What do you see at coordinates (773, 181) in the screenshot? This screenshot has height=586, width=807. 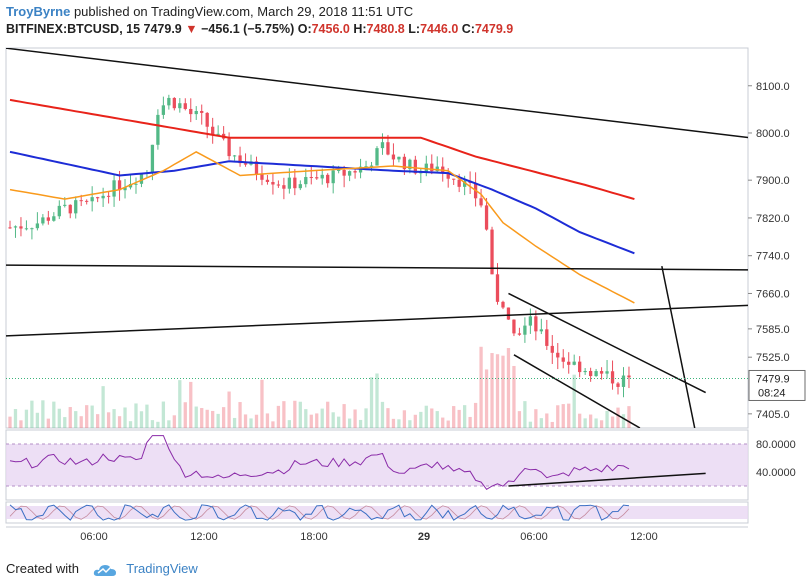 I see `price-tick-label: 7900.0` at bounding box center [773, 181].